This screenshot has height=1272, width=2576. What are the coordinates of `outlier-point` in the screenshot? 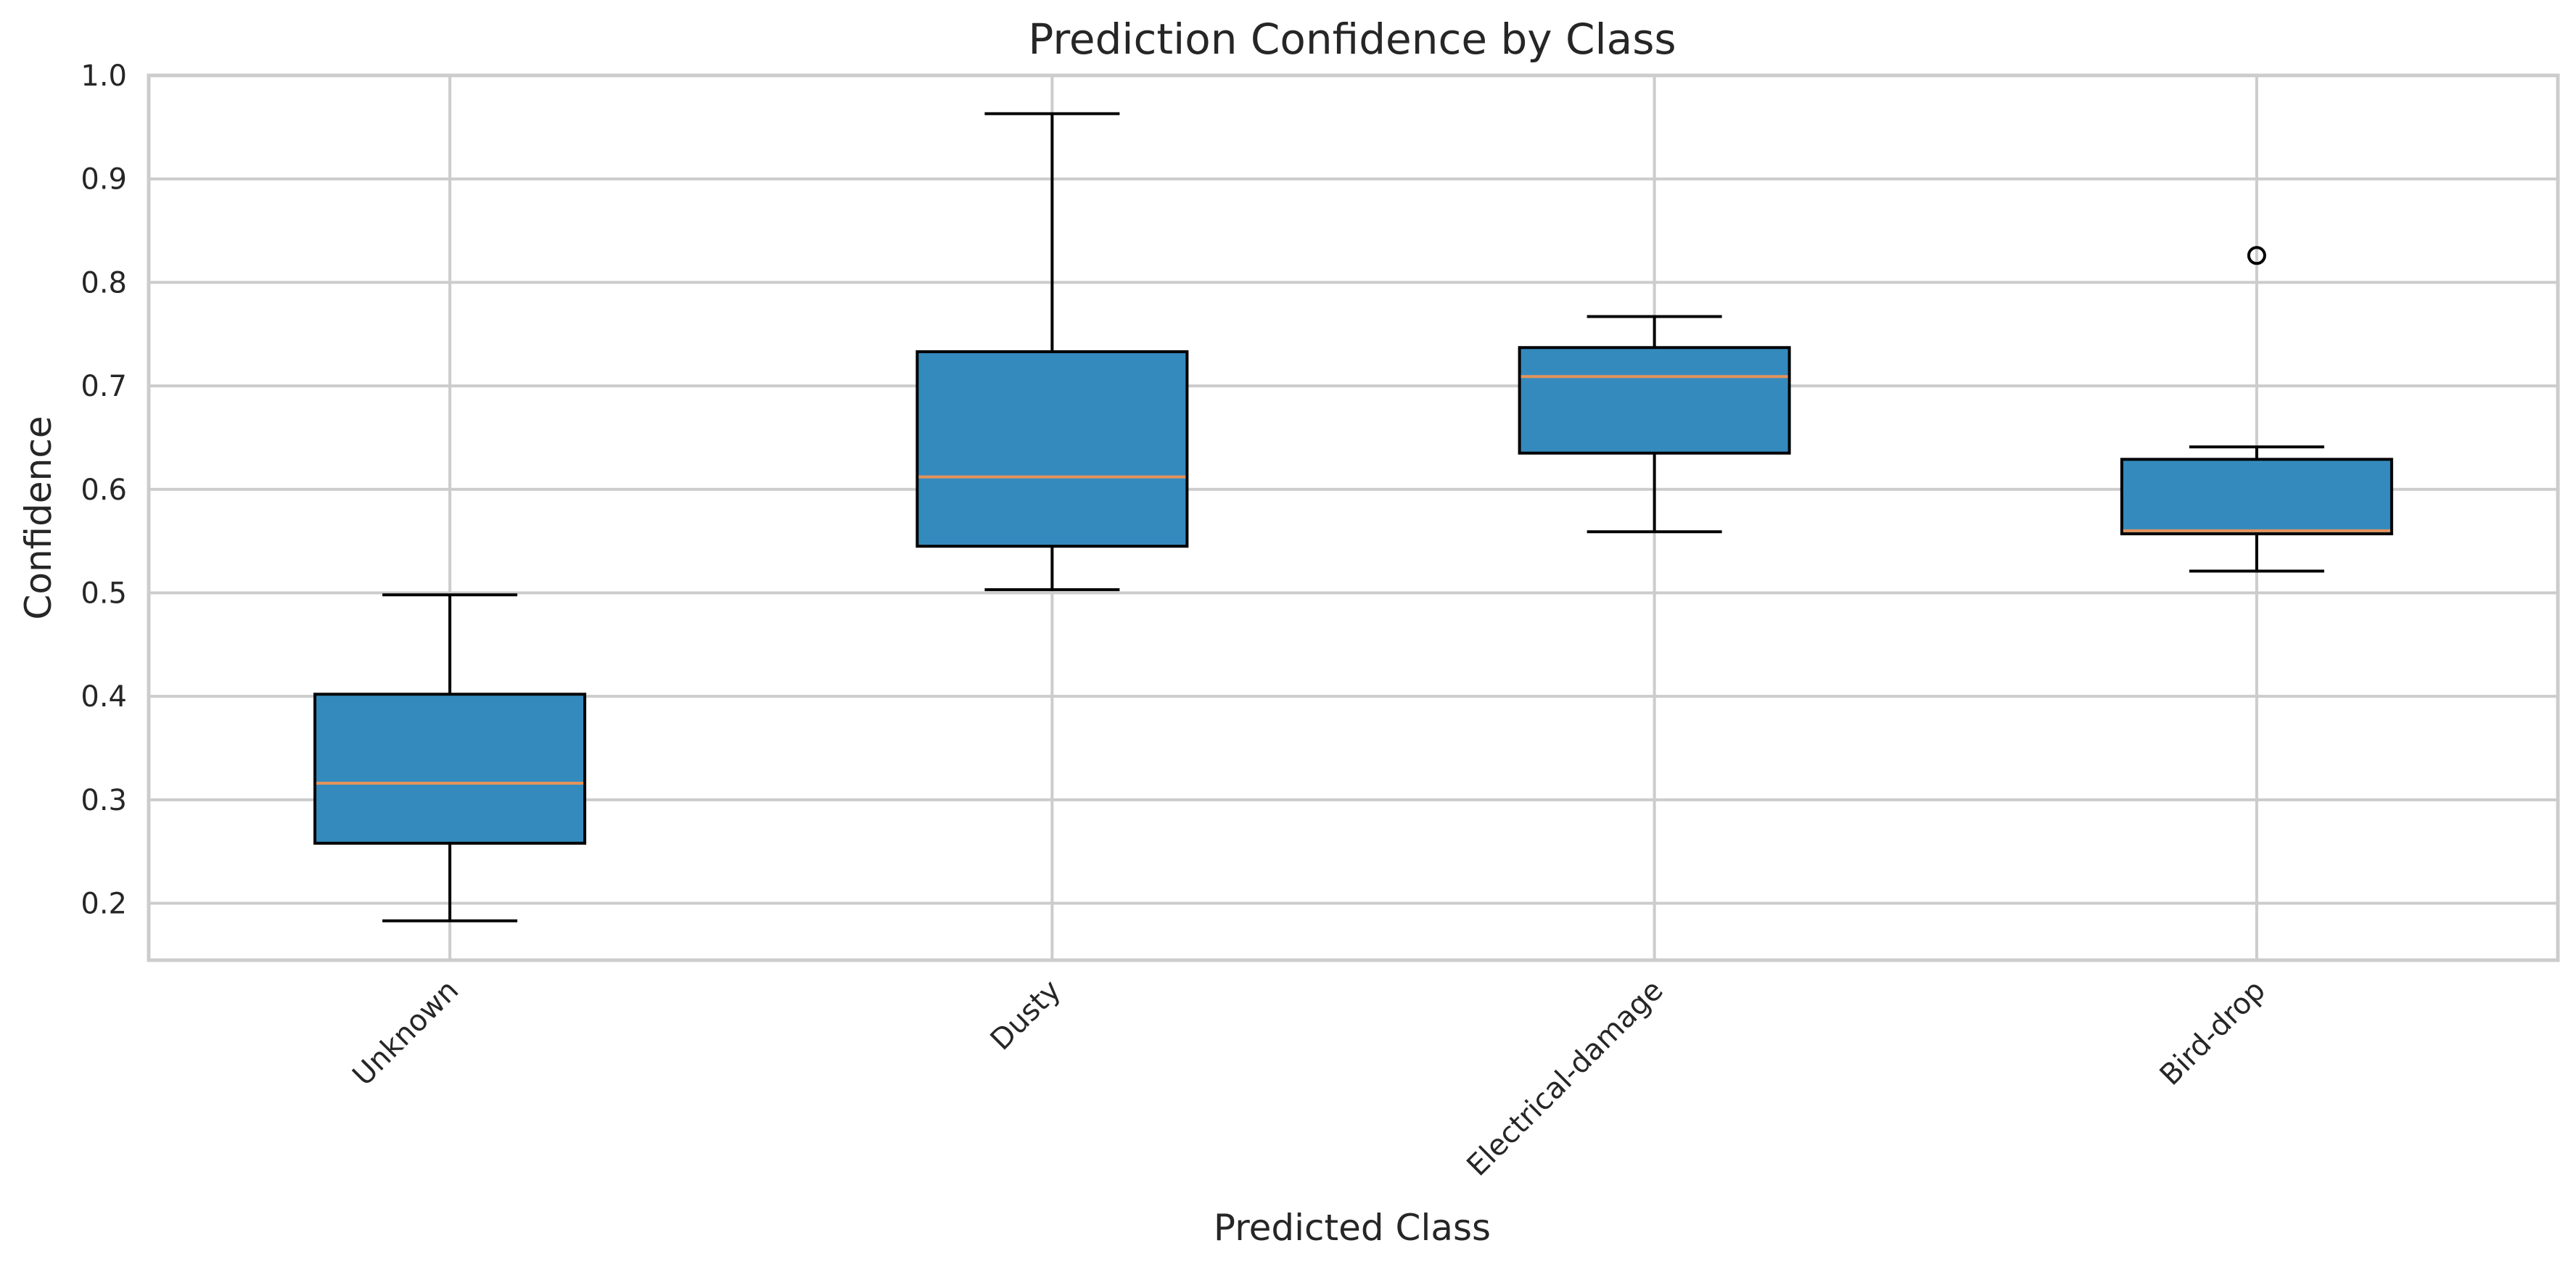 It's located at (2256, 256).